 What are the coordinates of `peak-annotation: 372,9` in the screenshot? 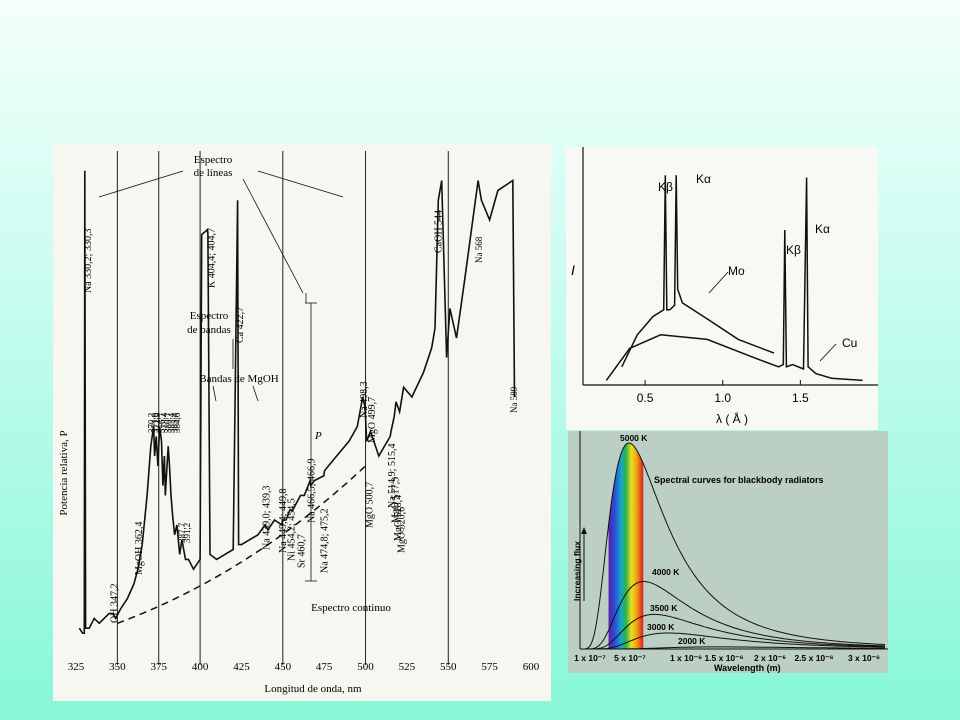 It's located at (157, 422).